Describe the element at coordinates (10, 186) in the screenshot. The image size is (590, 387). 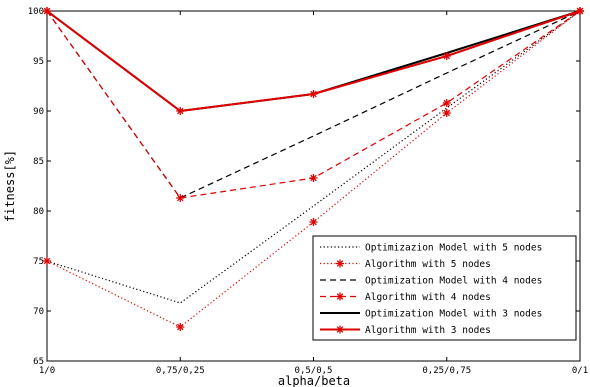
I see `y-axis-title: fitness[%]` at that location.